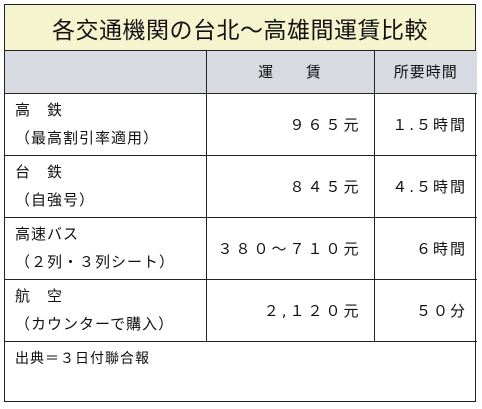 This screenshot has width=482, height=409. Describe the element at coordinates (290, 186) in the screenshot. I see `fare-cell: ８４５元` at that location.